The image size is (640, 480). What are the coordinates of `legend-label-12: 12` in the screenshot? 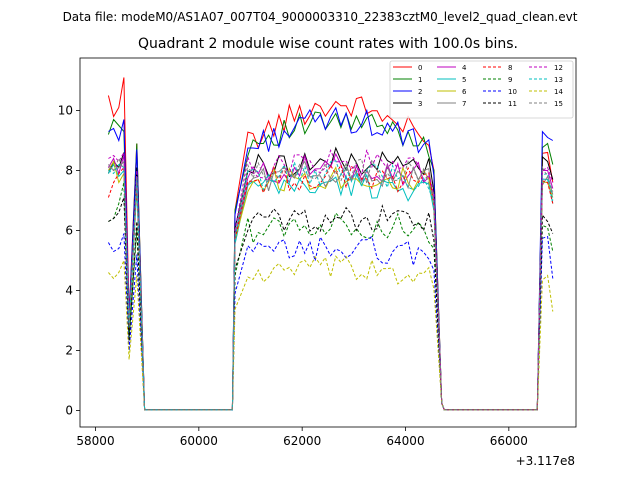 It's located at (558, 68).